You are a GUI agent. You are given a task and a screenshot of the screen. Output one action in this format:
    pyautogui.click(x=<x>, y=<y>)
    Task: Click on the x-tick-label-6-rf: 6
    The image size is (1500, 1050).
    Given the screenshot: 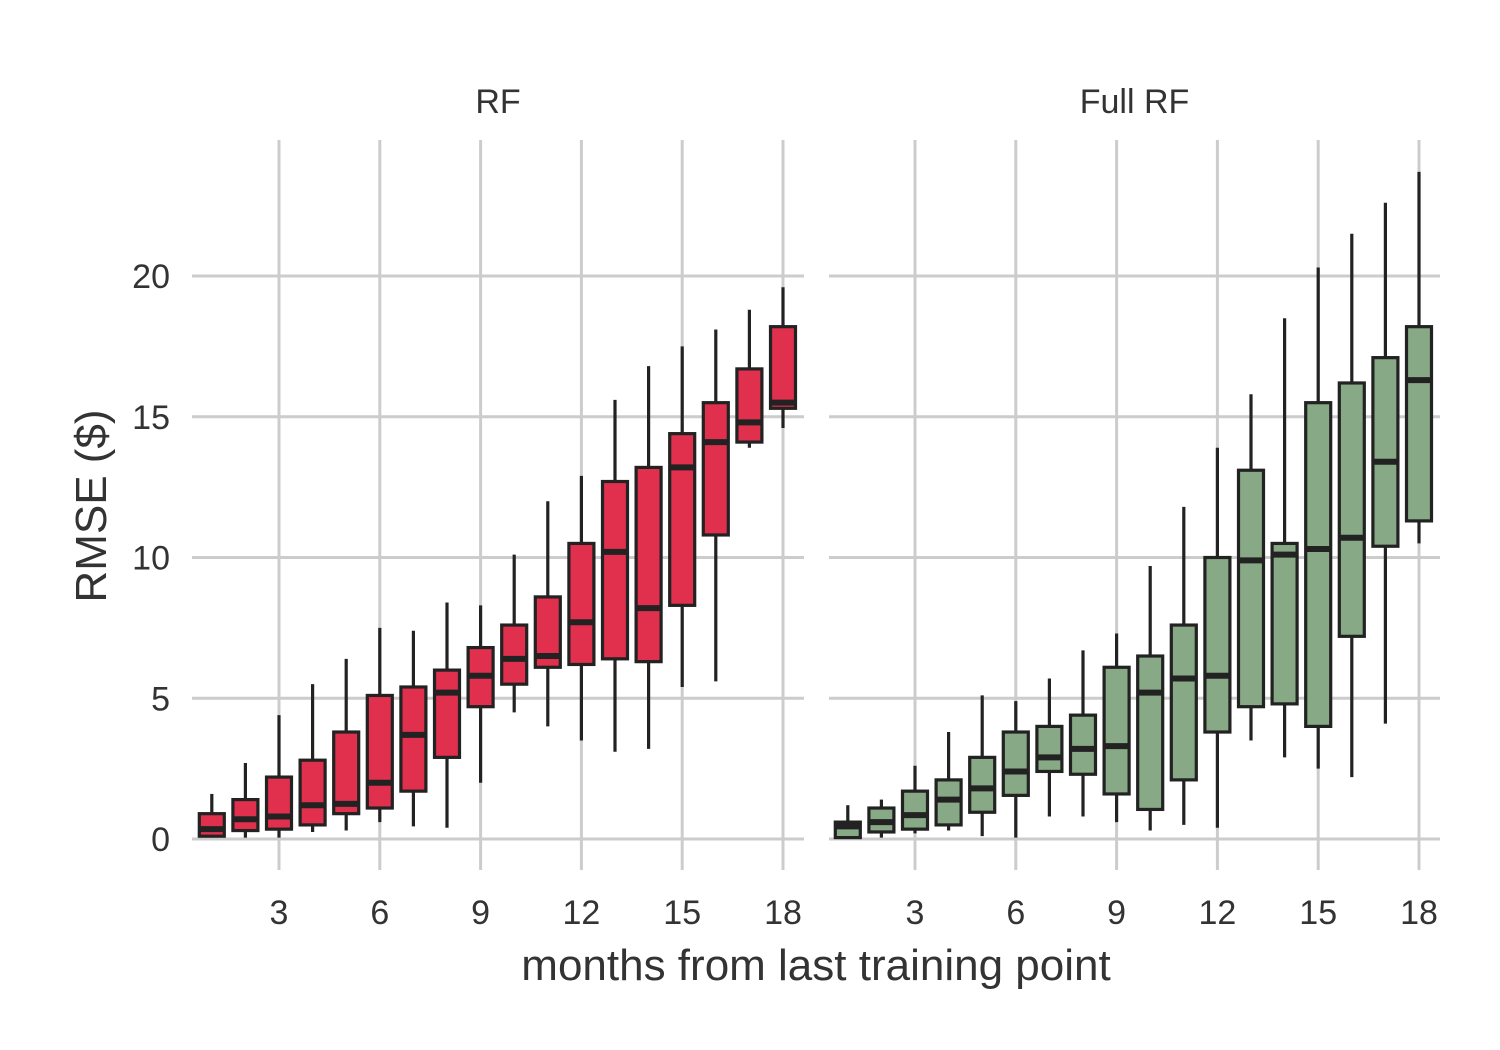 What is the action you would take?
    pyautogui.click(x=379, y=913)
    